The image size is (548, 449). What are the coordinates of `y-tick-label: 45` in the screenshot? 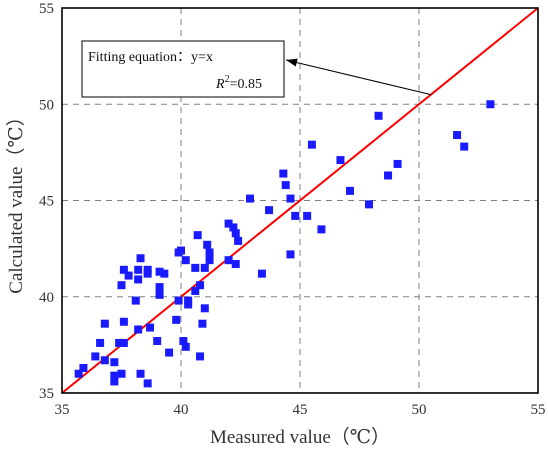 It's located at (46, 202).